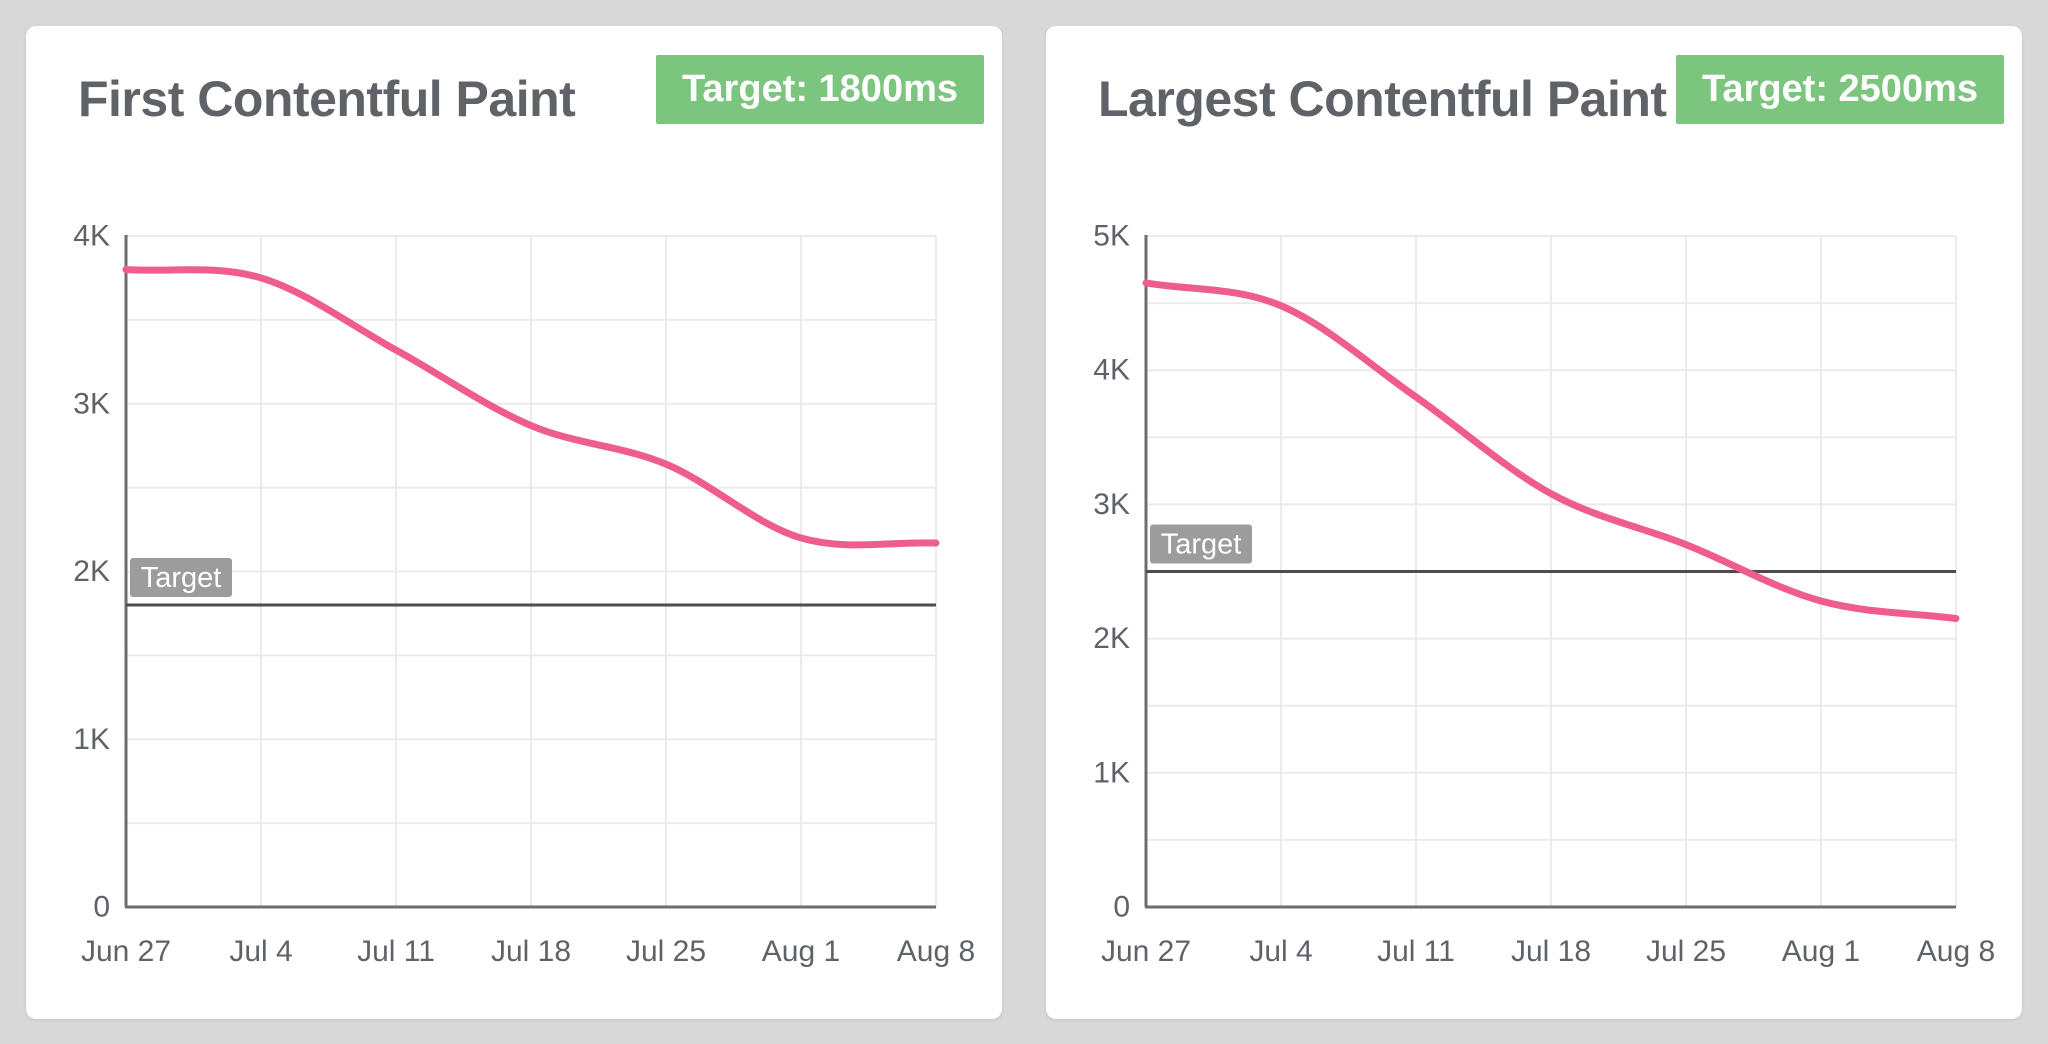 The width and height of the screenshot is (2048, 1044). I want to click on lcp-card-title: Largest Contentful Paint, so click(1382, 99).